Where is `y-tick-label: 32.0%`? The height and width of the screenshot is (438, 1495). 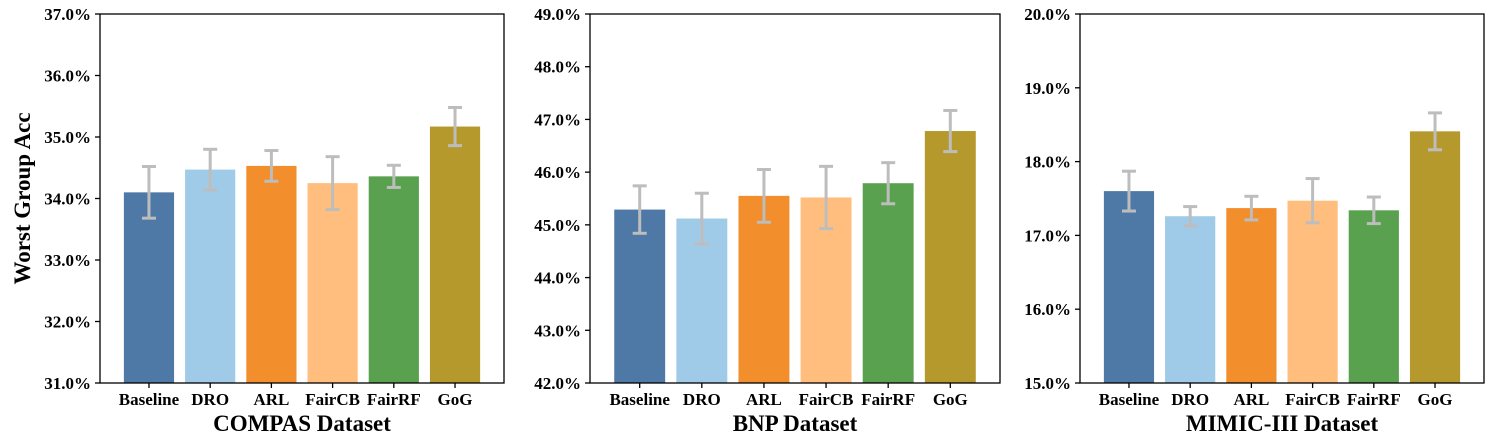
y-tick-label: 32.0% is located at coordinates (67, 322).